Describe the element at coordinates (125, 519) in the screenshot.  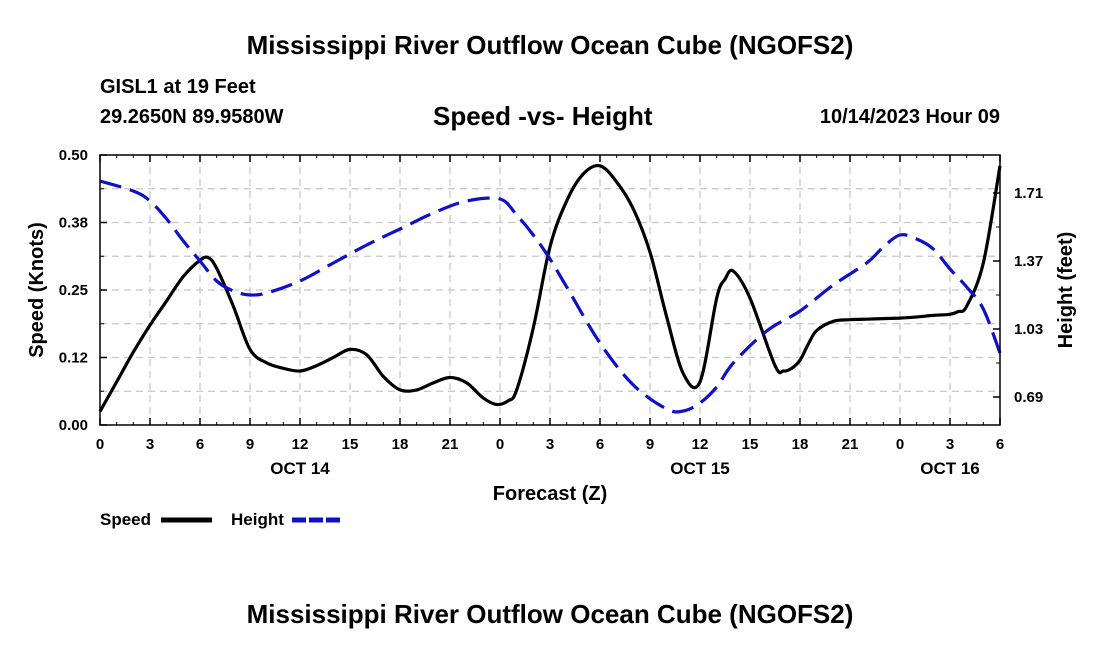
I see `legend-speed-label: Speed` at that location.